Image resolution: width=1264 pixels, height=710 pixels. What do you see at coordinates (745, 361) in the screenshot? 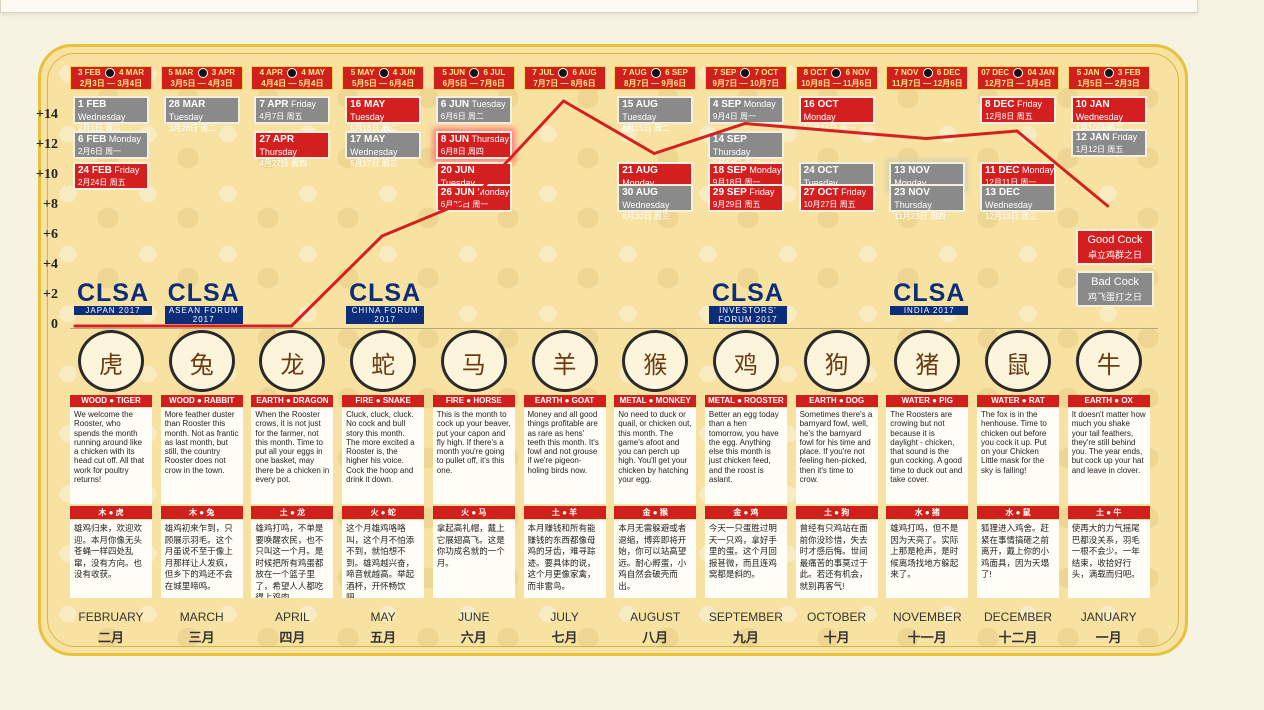
I see `rooster-icon: 鸡` at bounding box center [745, 361].